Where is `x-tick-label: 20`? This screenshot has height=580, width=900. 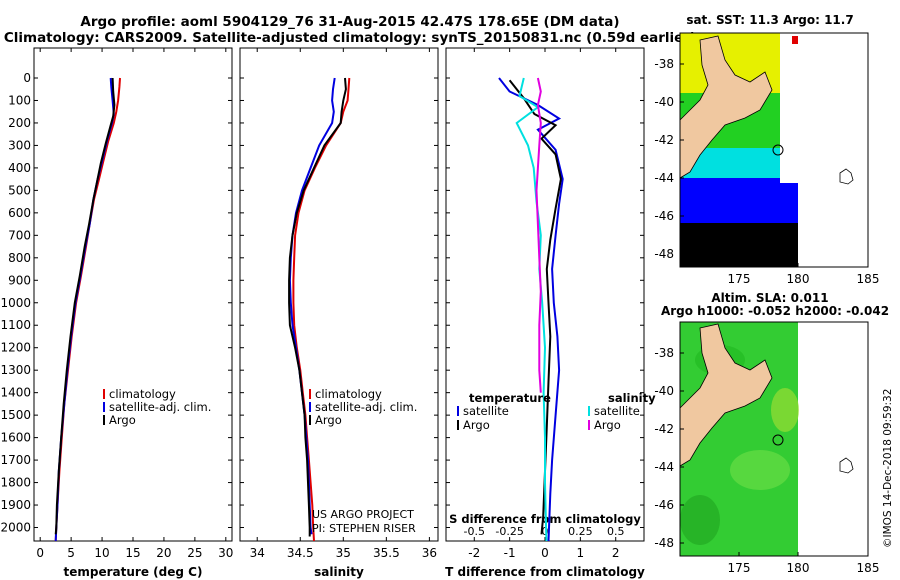
x-tick-label: 20 is located at coordinates (163, 553).